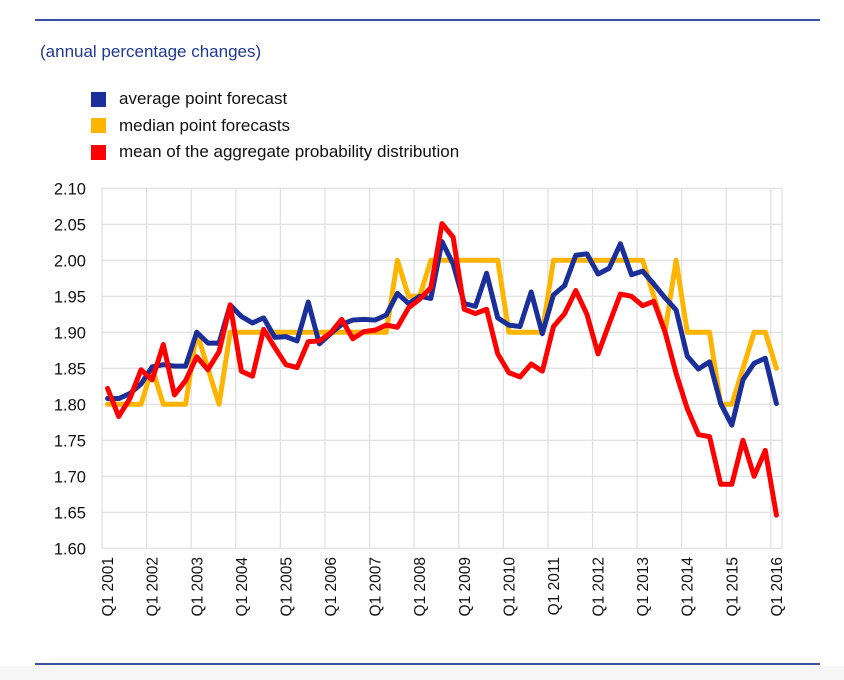 The image size is (844, 680). I want to click on x-tick-label: Q1 2007, so click(376, 586).